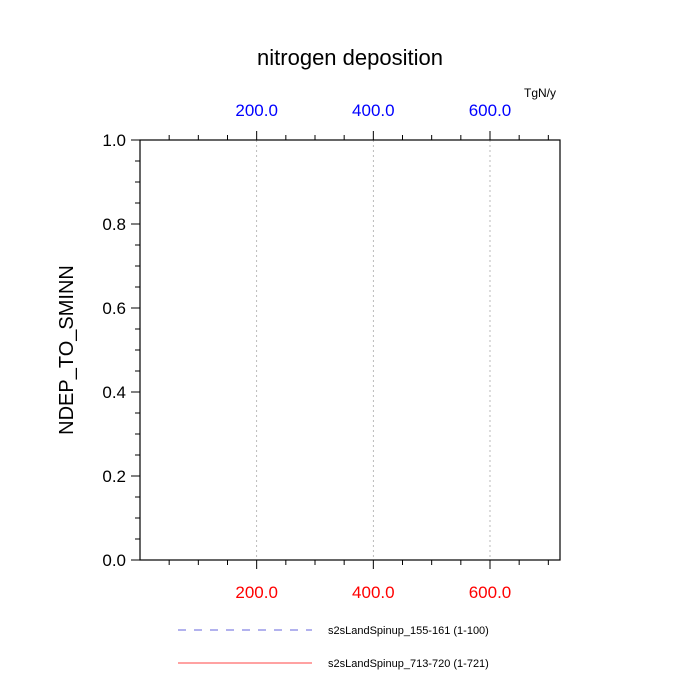 Image resolution: width=700 pixels, height=700 pixels. What do you see at coordinates (490, 110) in the screenshot?
I see `x-tick-label-top-2: 600.0` at bounding box center [490, 110].